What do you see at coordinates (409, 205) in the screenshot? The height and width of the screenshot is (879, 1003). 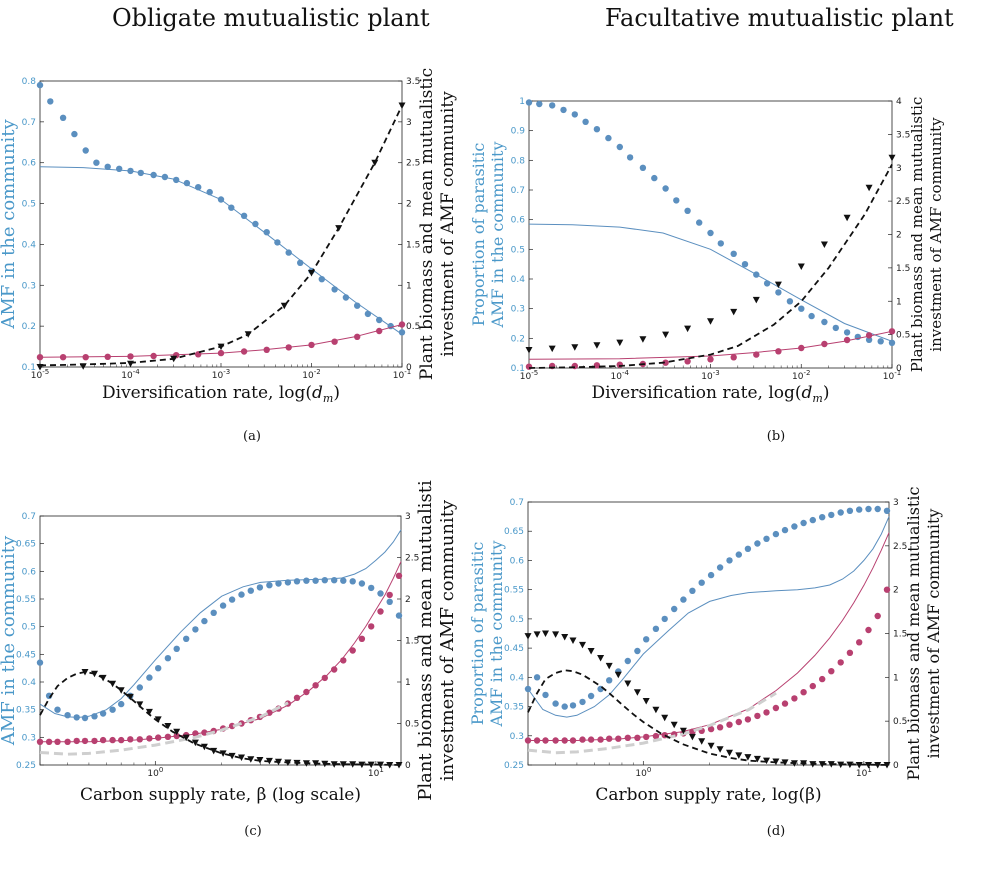 I see `y-right-tick-label: 2` at bounding box center [409, 205].